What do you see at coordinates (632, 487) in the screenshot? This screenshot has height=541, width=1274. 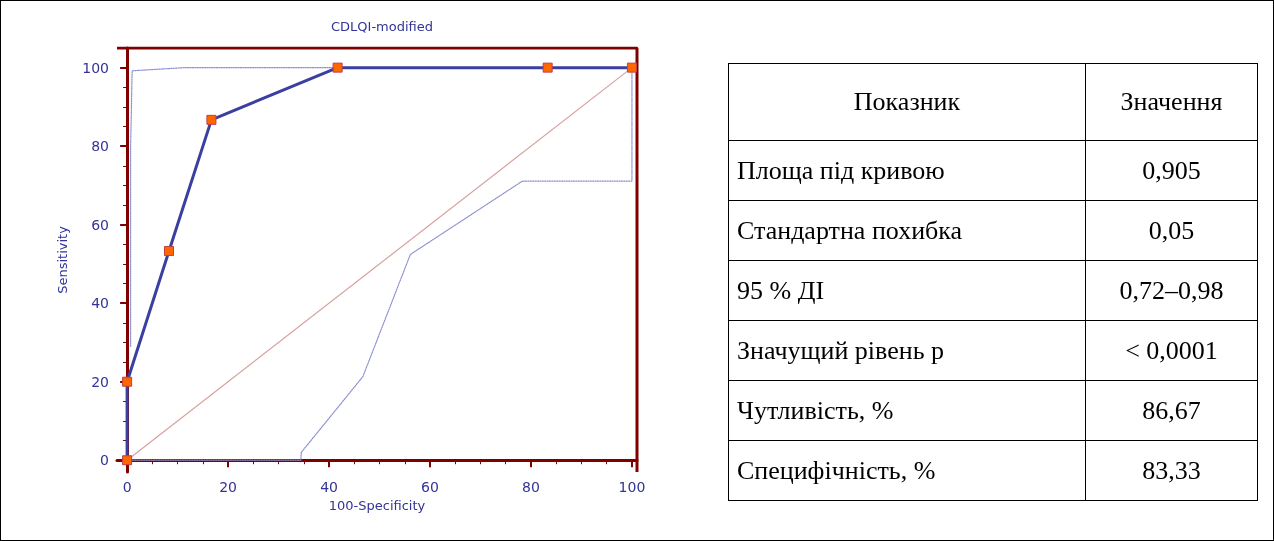 I see `x-tick-label: 100` at bounding box center [632, 487].